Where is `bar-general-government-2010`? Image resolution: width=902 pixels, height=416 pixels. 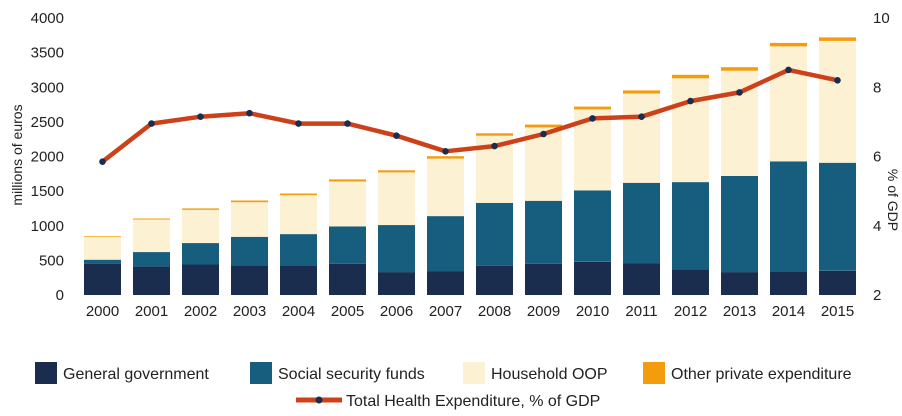
bar-general-government-2010 is located at coordinates (592, 278).